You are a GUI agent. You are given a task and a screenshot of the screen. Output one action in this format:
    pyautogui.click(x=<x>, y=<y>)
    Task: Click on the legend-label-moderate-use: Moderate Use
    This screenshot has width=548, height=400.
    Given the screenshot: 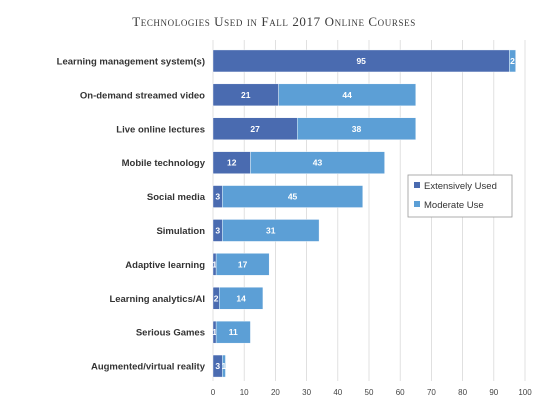 What is the action you would take?
    pyautogui.click(x=454, y=205)
    